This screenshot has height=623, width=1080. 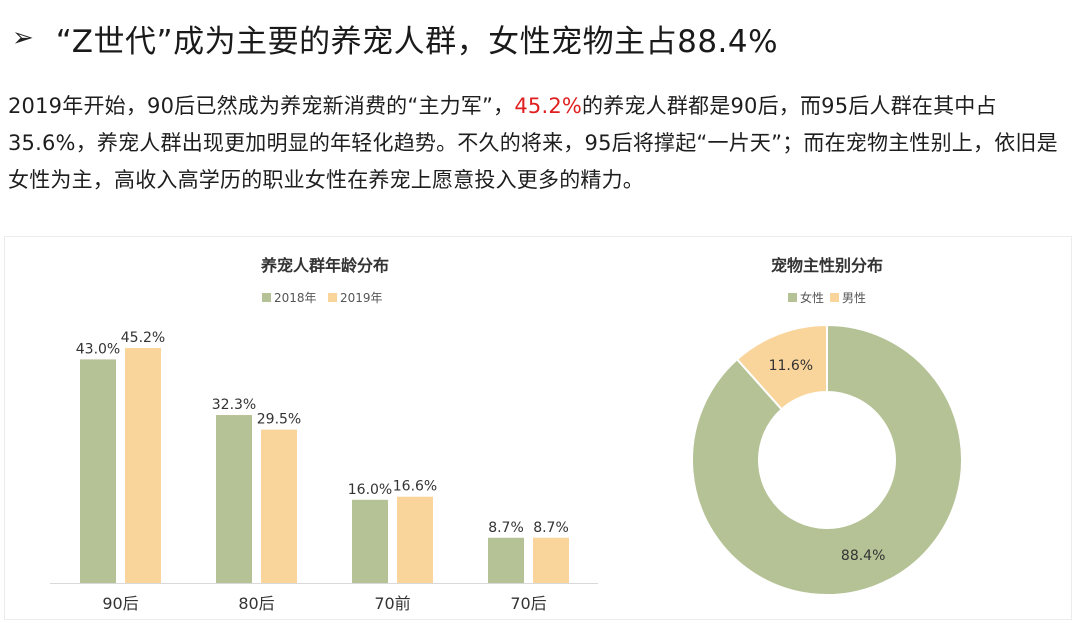 I want to click on bar-70后-2019年, so click(x=551, y=560).